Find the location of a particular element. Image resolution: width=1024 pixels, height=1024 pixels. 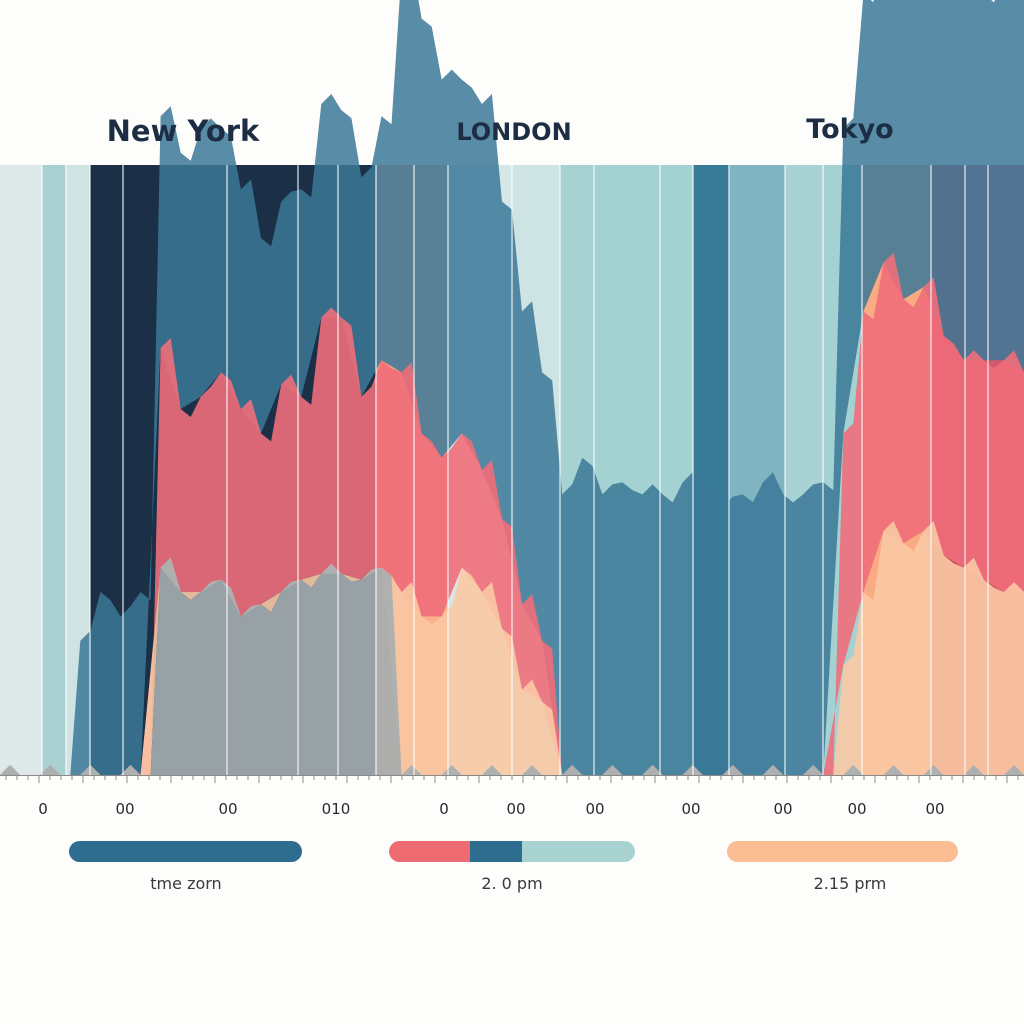

city-title-new-york: New York is located at coordinates (183, 131).